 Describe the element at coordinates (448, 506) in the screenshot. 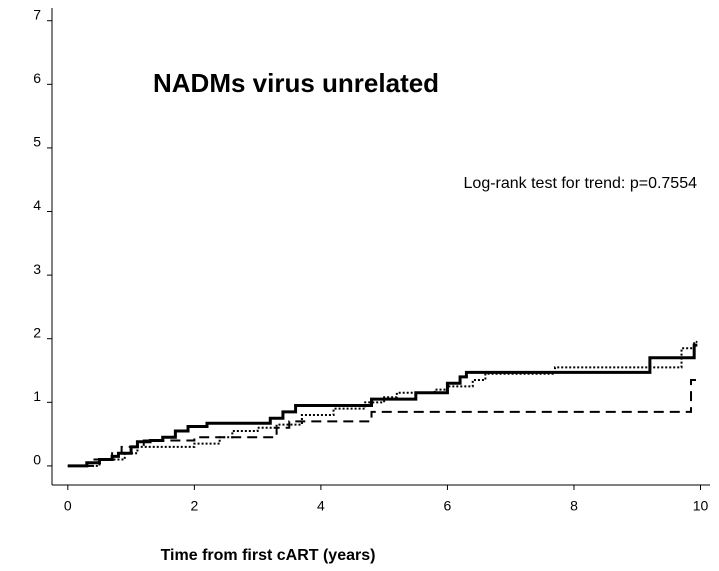

I see `x-tick-label: 6` at that location.